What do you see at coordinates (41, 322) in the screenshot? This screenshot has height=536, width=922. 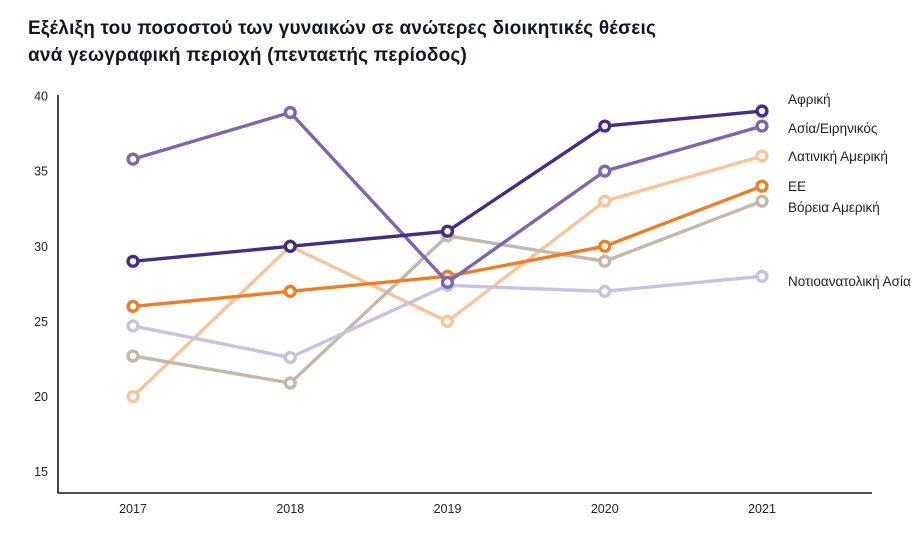 I see `y-tick-label: 25` at bounding box center [41, 322].